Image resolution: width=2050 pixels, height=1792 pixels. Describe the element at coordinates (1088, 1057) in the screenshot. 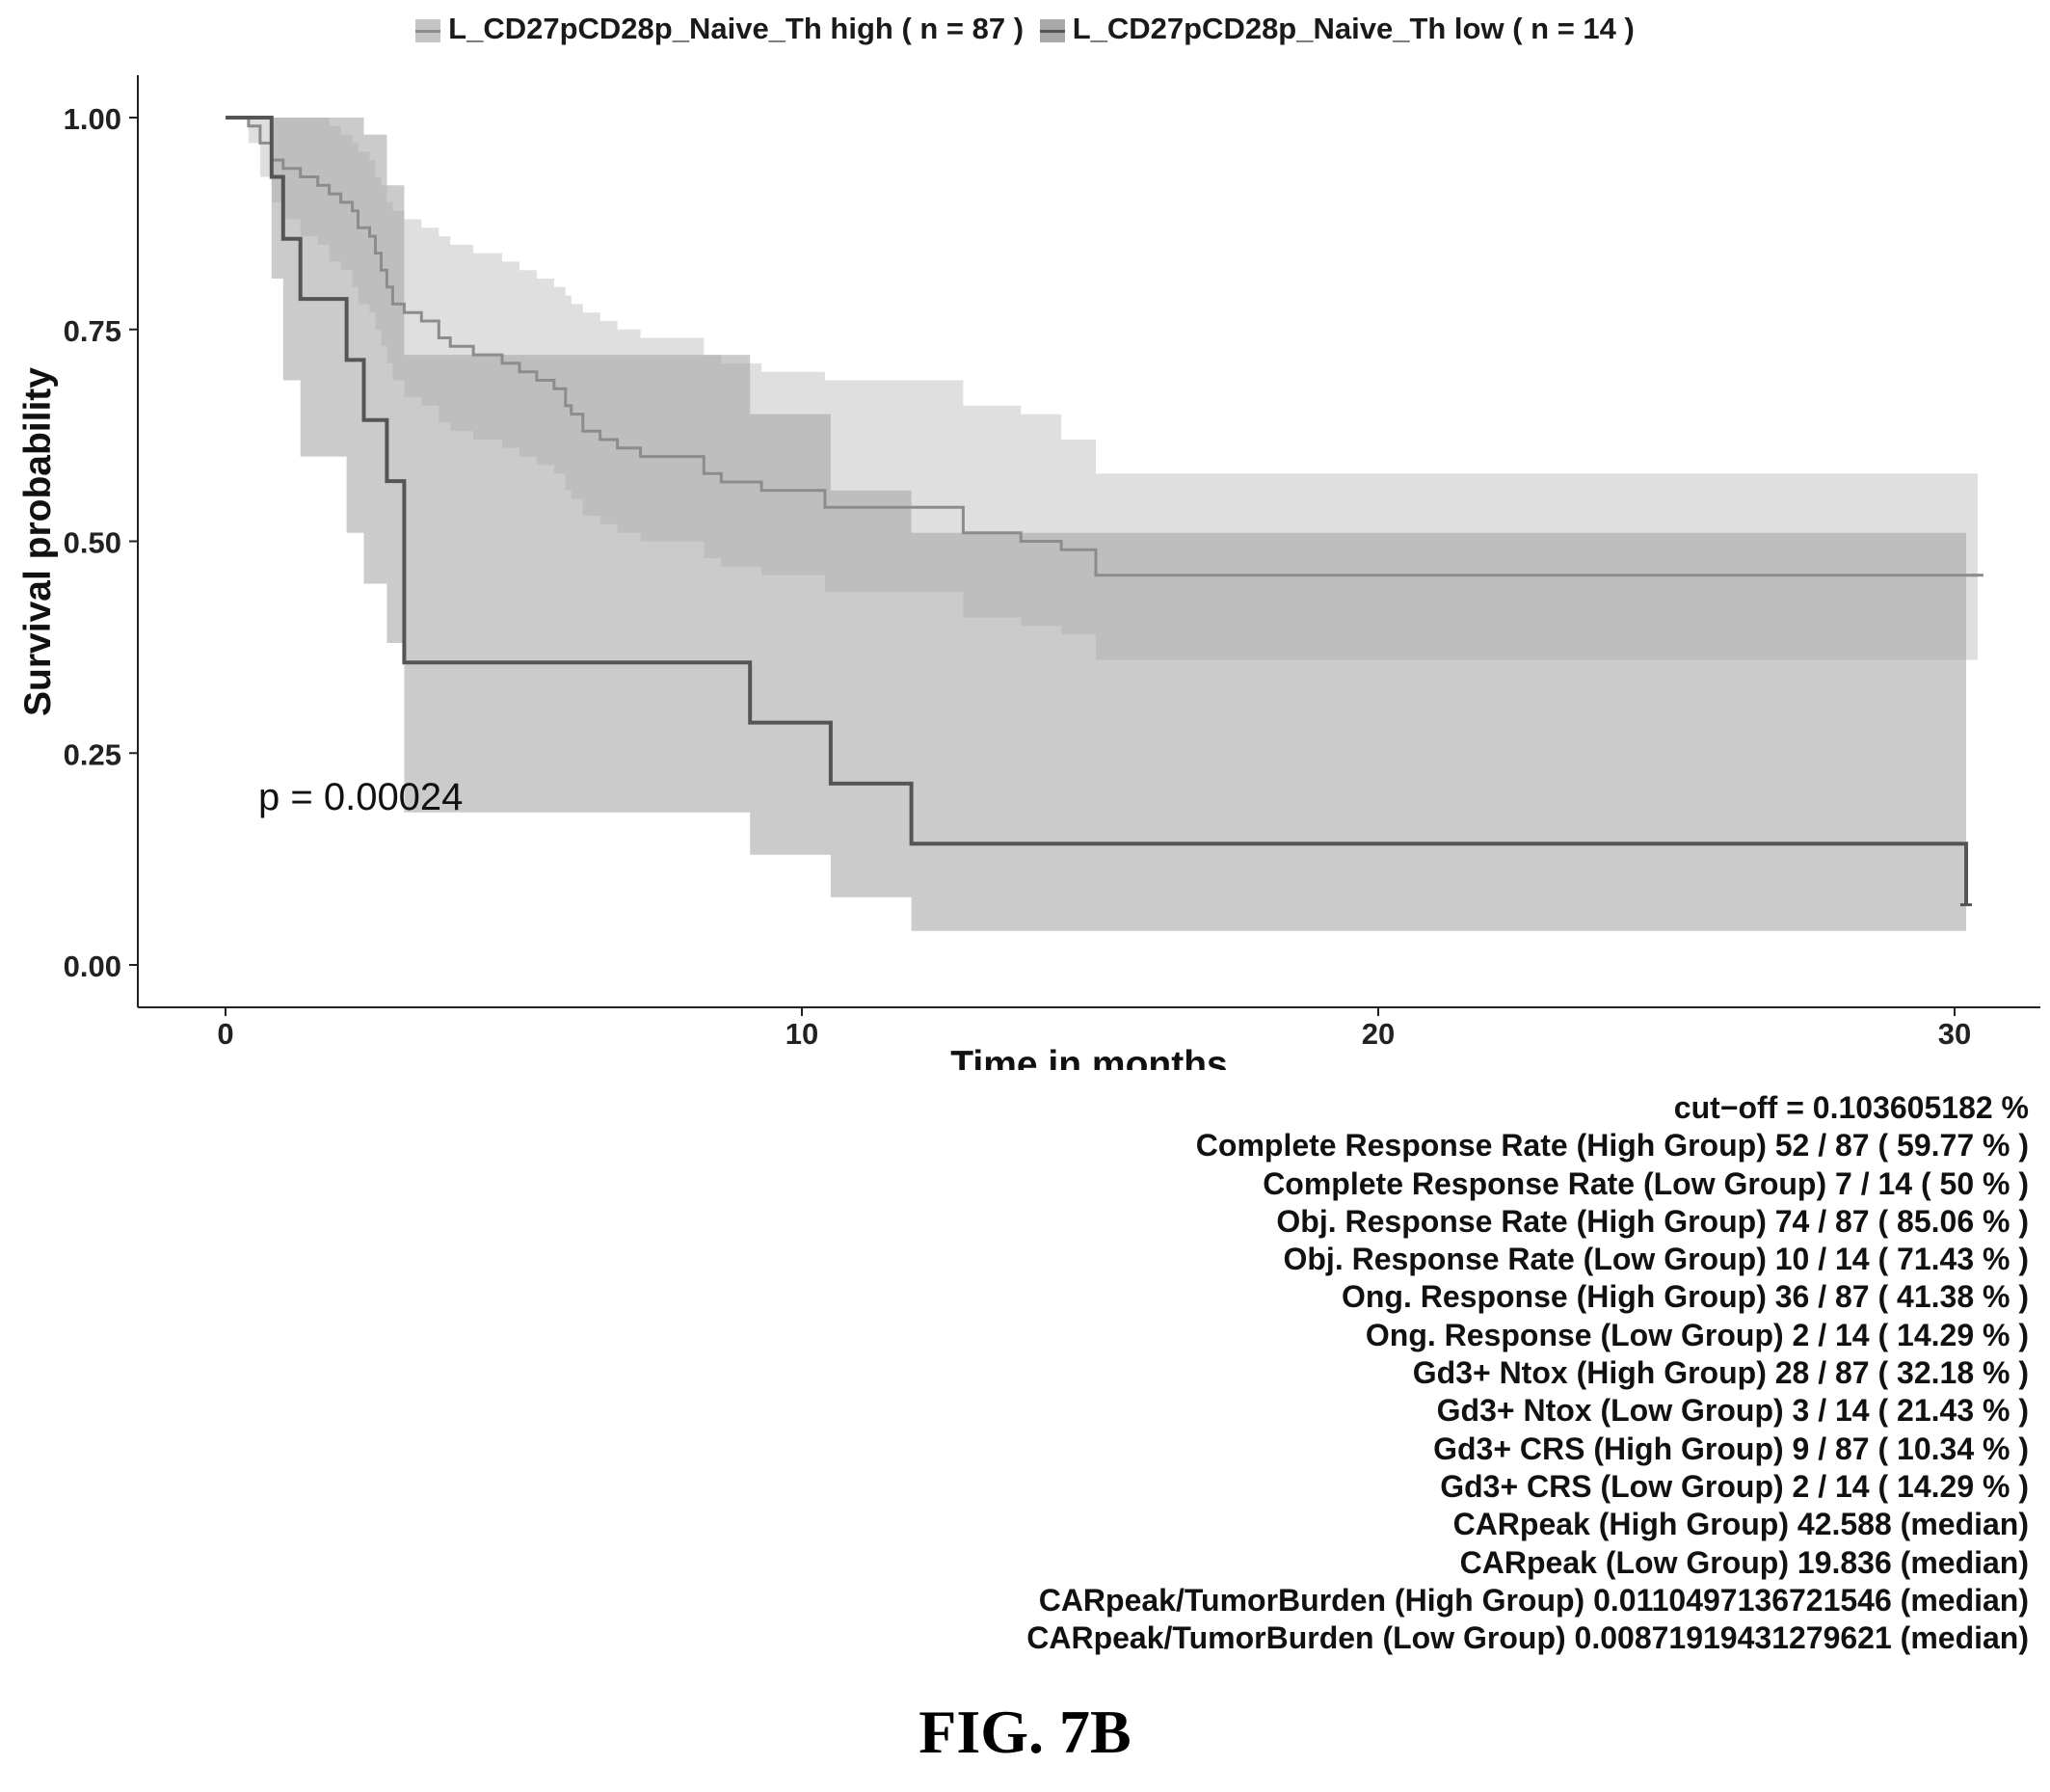

I see `x-axis-label: Time in months` at that location.